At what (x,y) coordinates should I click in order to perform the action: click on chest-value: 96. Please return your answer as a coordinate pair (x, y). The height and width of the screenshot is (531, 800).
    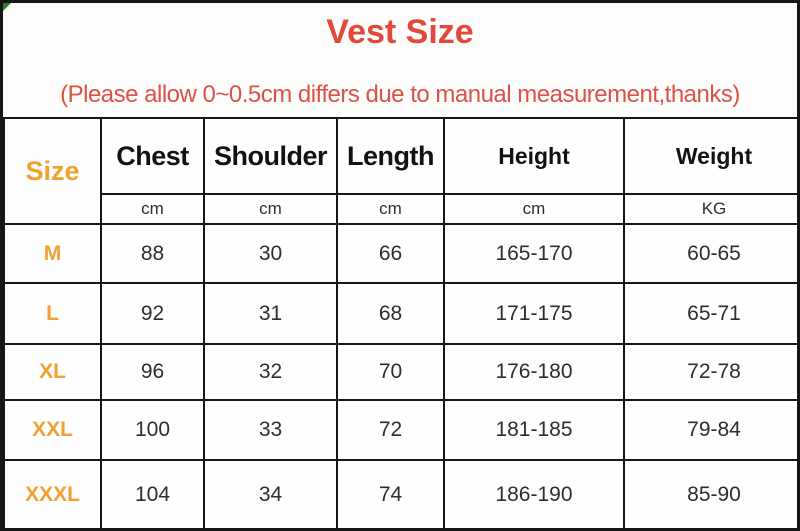
    Looking at the image, I should click on (152, 372).